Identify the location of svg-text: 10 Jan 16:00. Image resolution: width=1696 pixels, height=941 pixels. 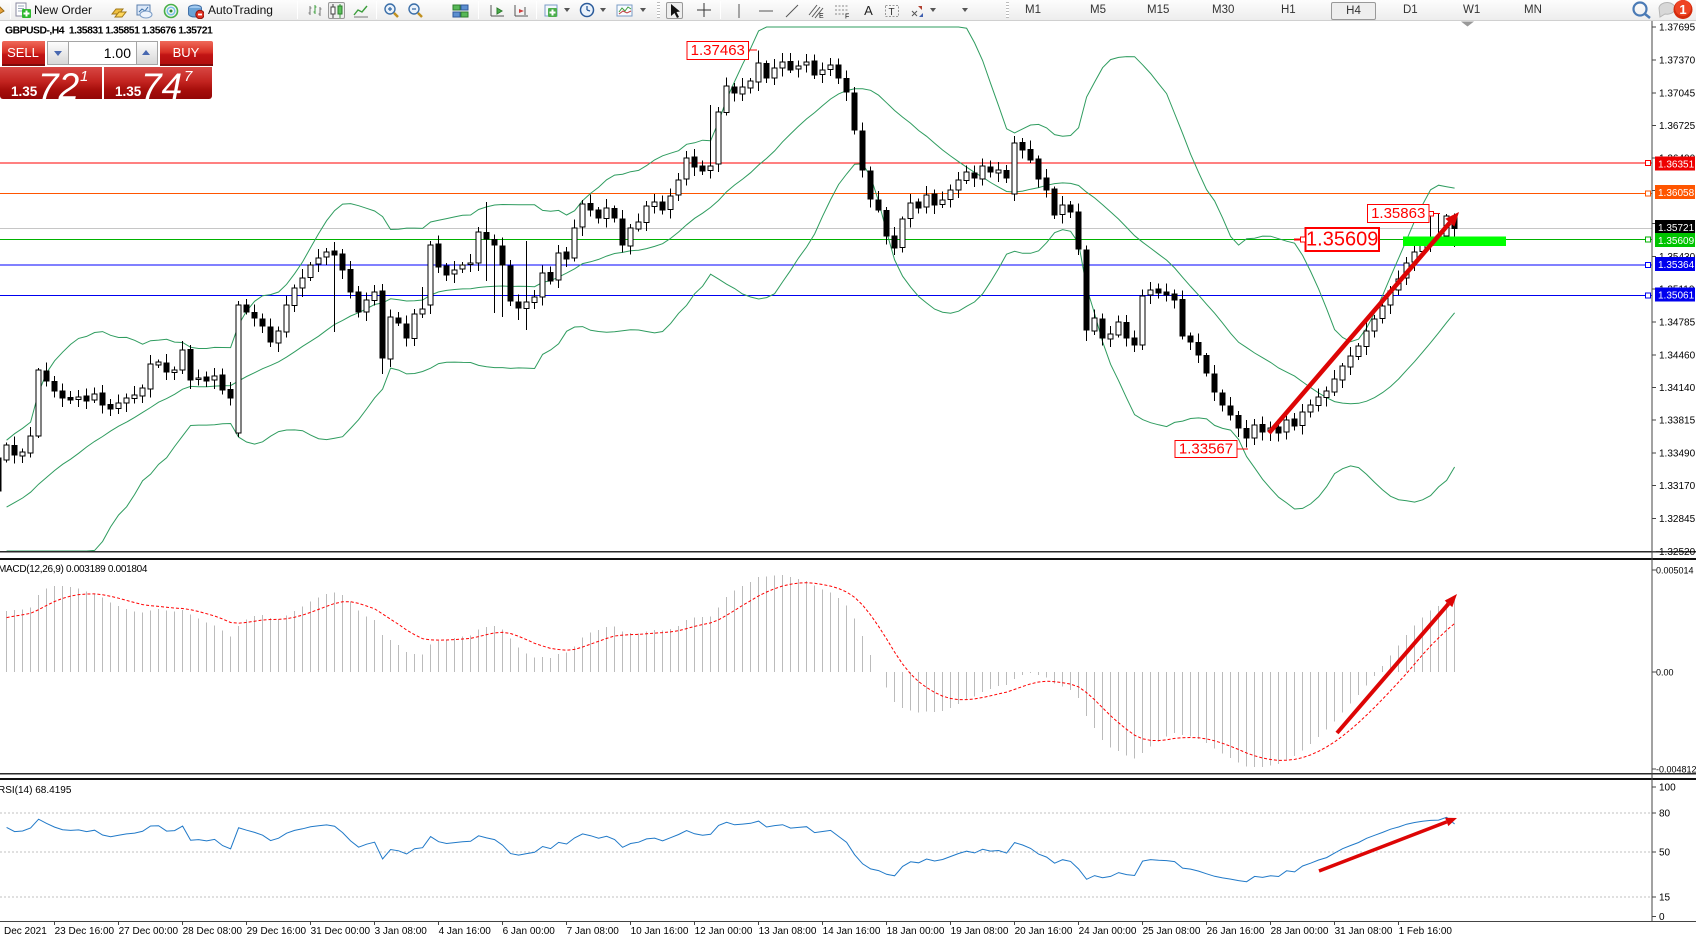
(660, 931).